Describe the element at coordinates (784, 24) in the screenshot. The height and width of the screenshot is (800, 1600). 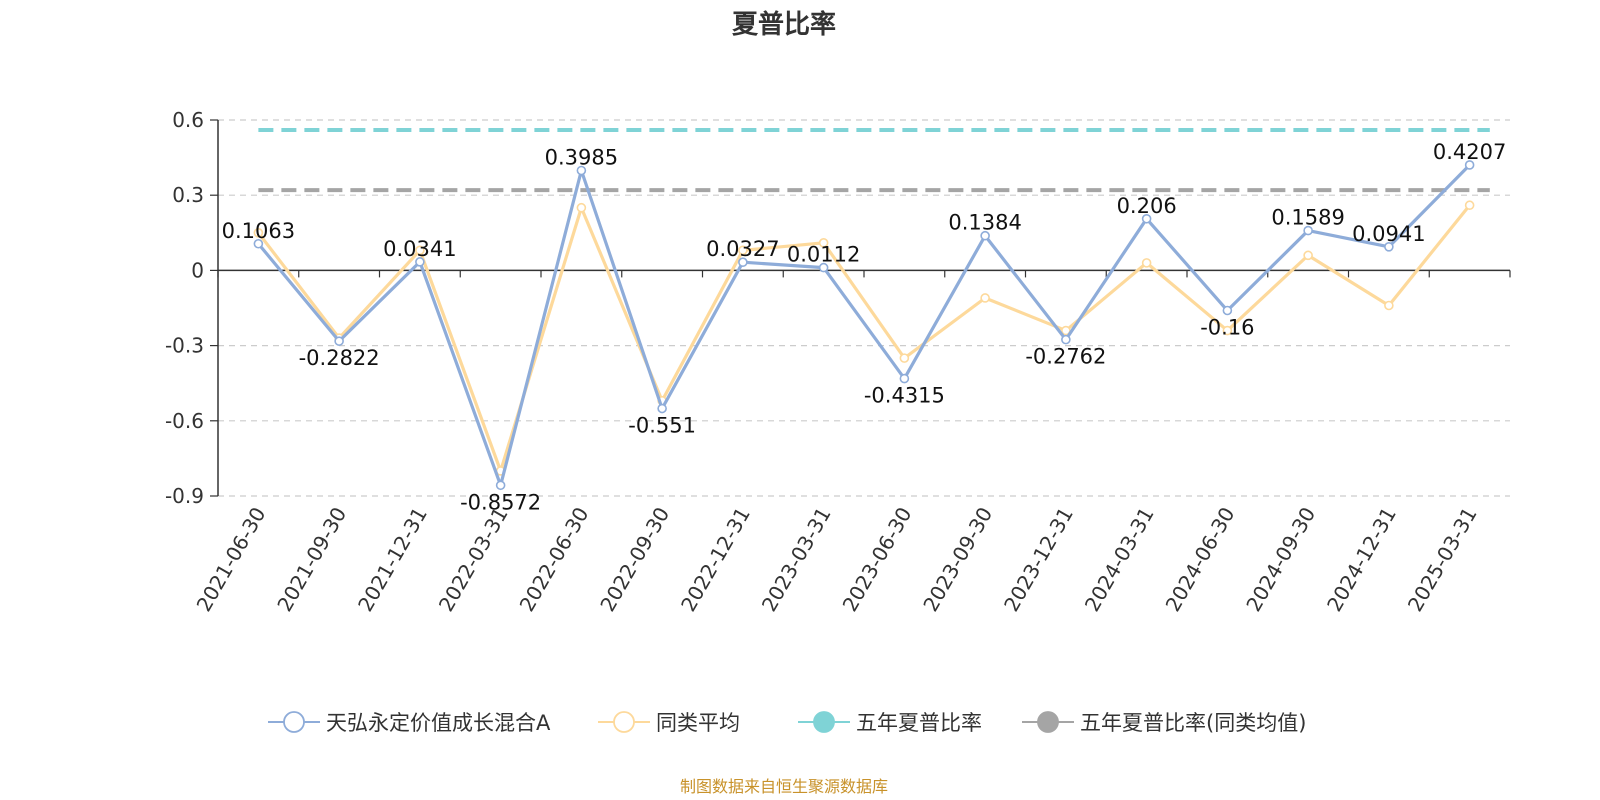
I see `chart-title: 夏普比率` at that location.